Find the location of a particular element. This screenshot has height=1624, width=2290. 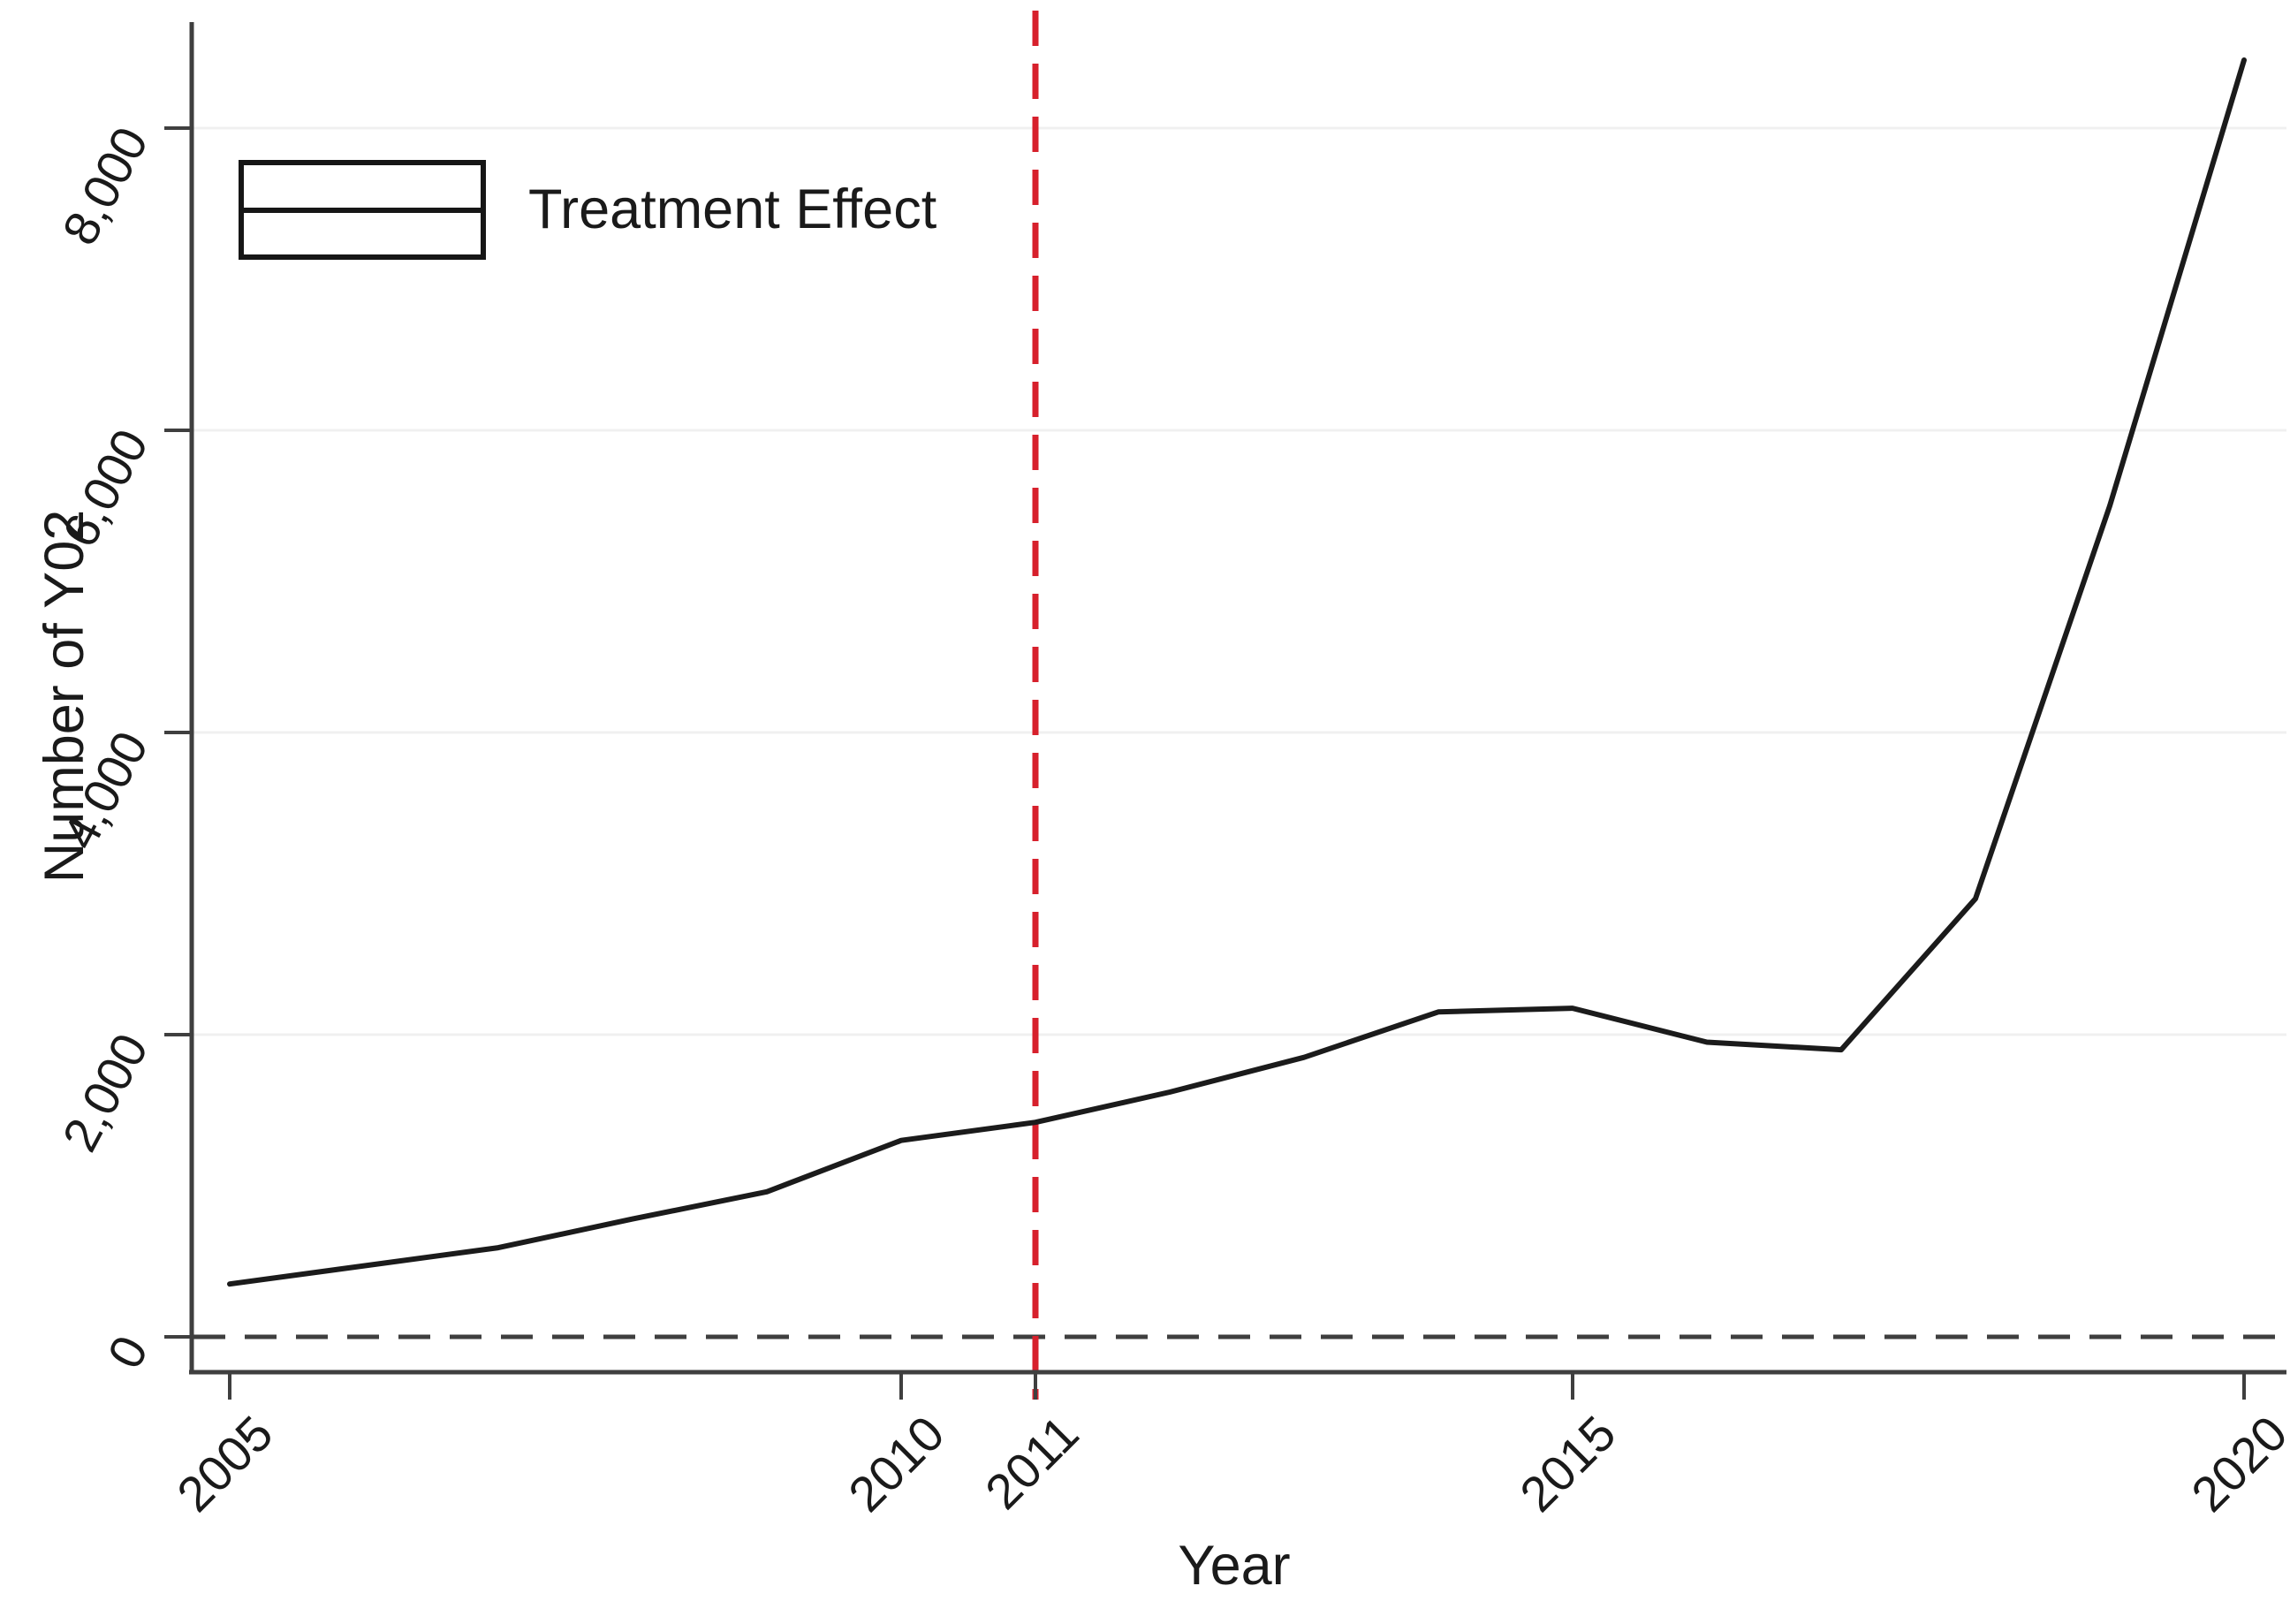

legend-line-sample is located at coordinates (362, 210).